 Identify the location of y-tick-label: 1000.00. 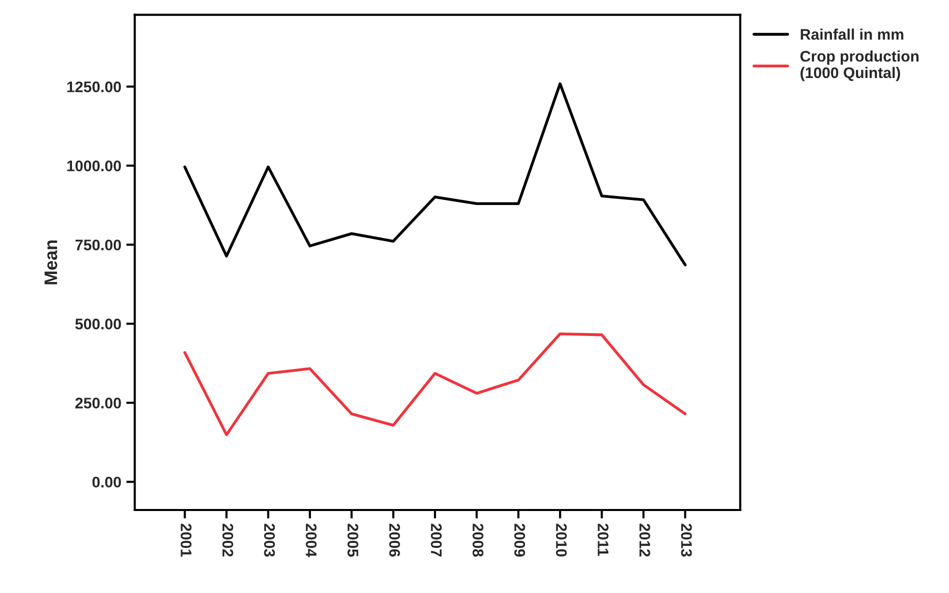
(94, 166).